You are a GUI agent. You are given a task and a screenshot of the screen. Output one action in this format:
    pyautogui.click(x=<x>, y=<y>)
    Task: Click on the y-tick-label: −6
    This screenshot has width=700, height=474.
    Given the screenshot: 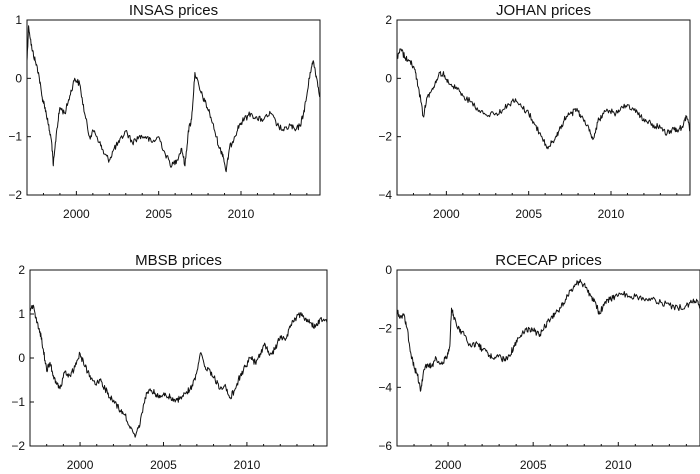 What is the action you would take?
    pyautogui.click(x=385, y=446)
    